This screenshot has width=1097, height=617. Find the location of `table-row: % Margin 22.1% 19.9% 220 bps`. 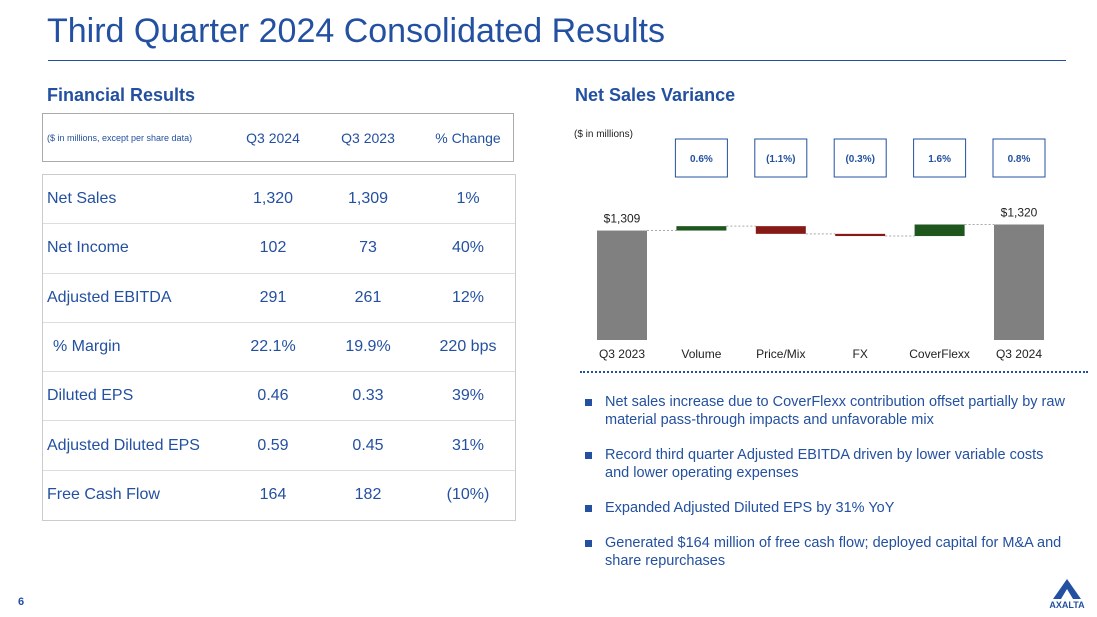

table-row: % Margin 22.1% 19.9% 220 bps is located at coordinates (279, 348).